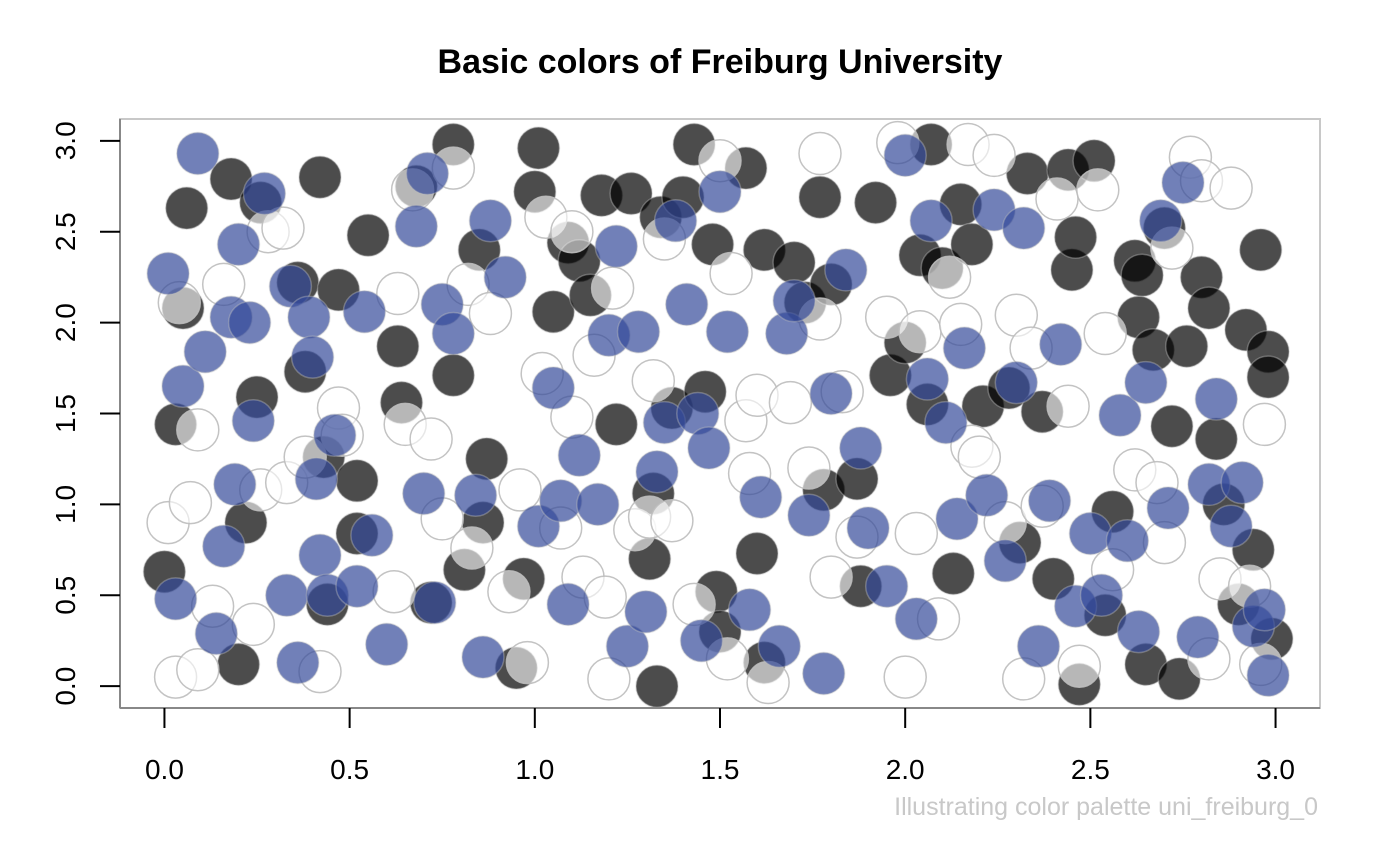 The image size is (1400, 866). I want to click on y-tick-label: 2.5, so click(65, 231).